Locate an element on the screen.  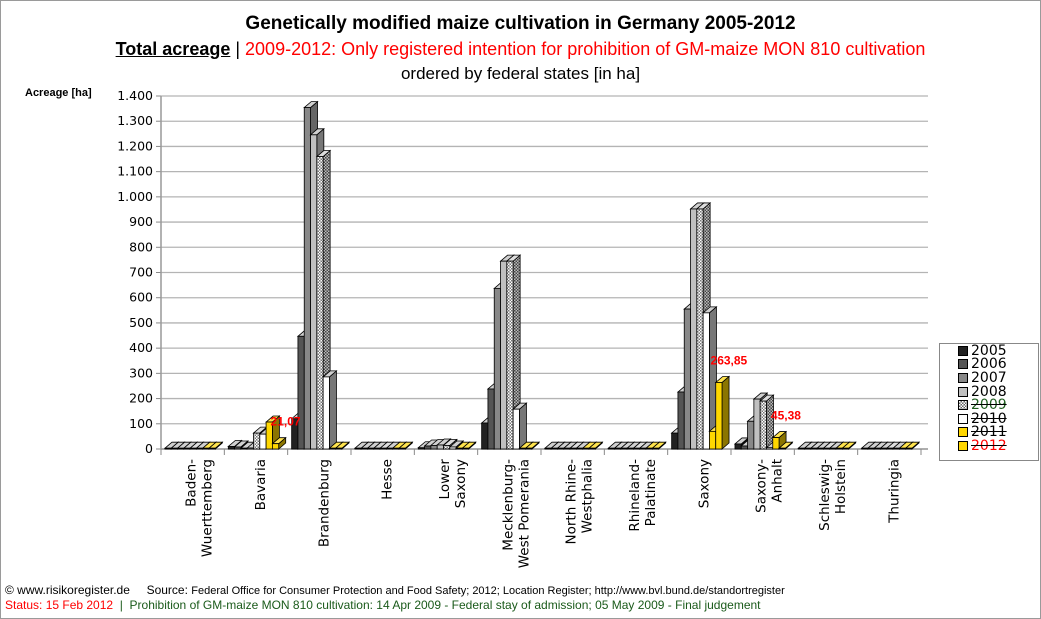
x-tick-label-line: Schleswig- is located at coordinates (825, 495).